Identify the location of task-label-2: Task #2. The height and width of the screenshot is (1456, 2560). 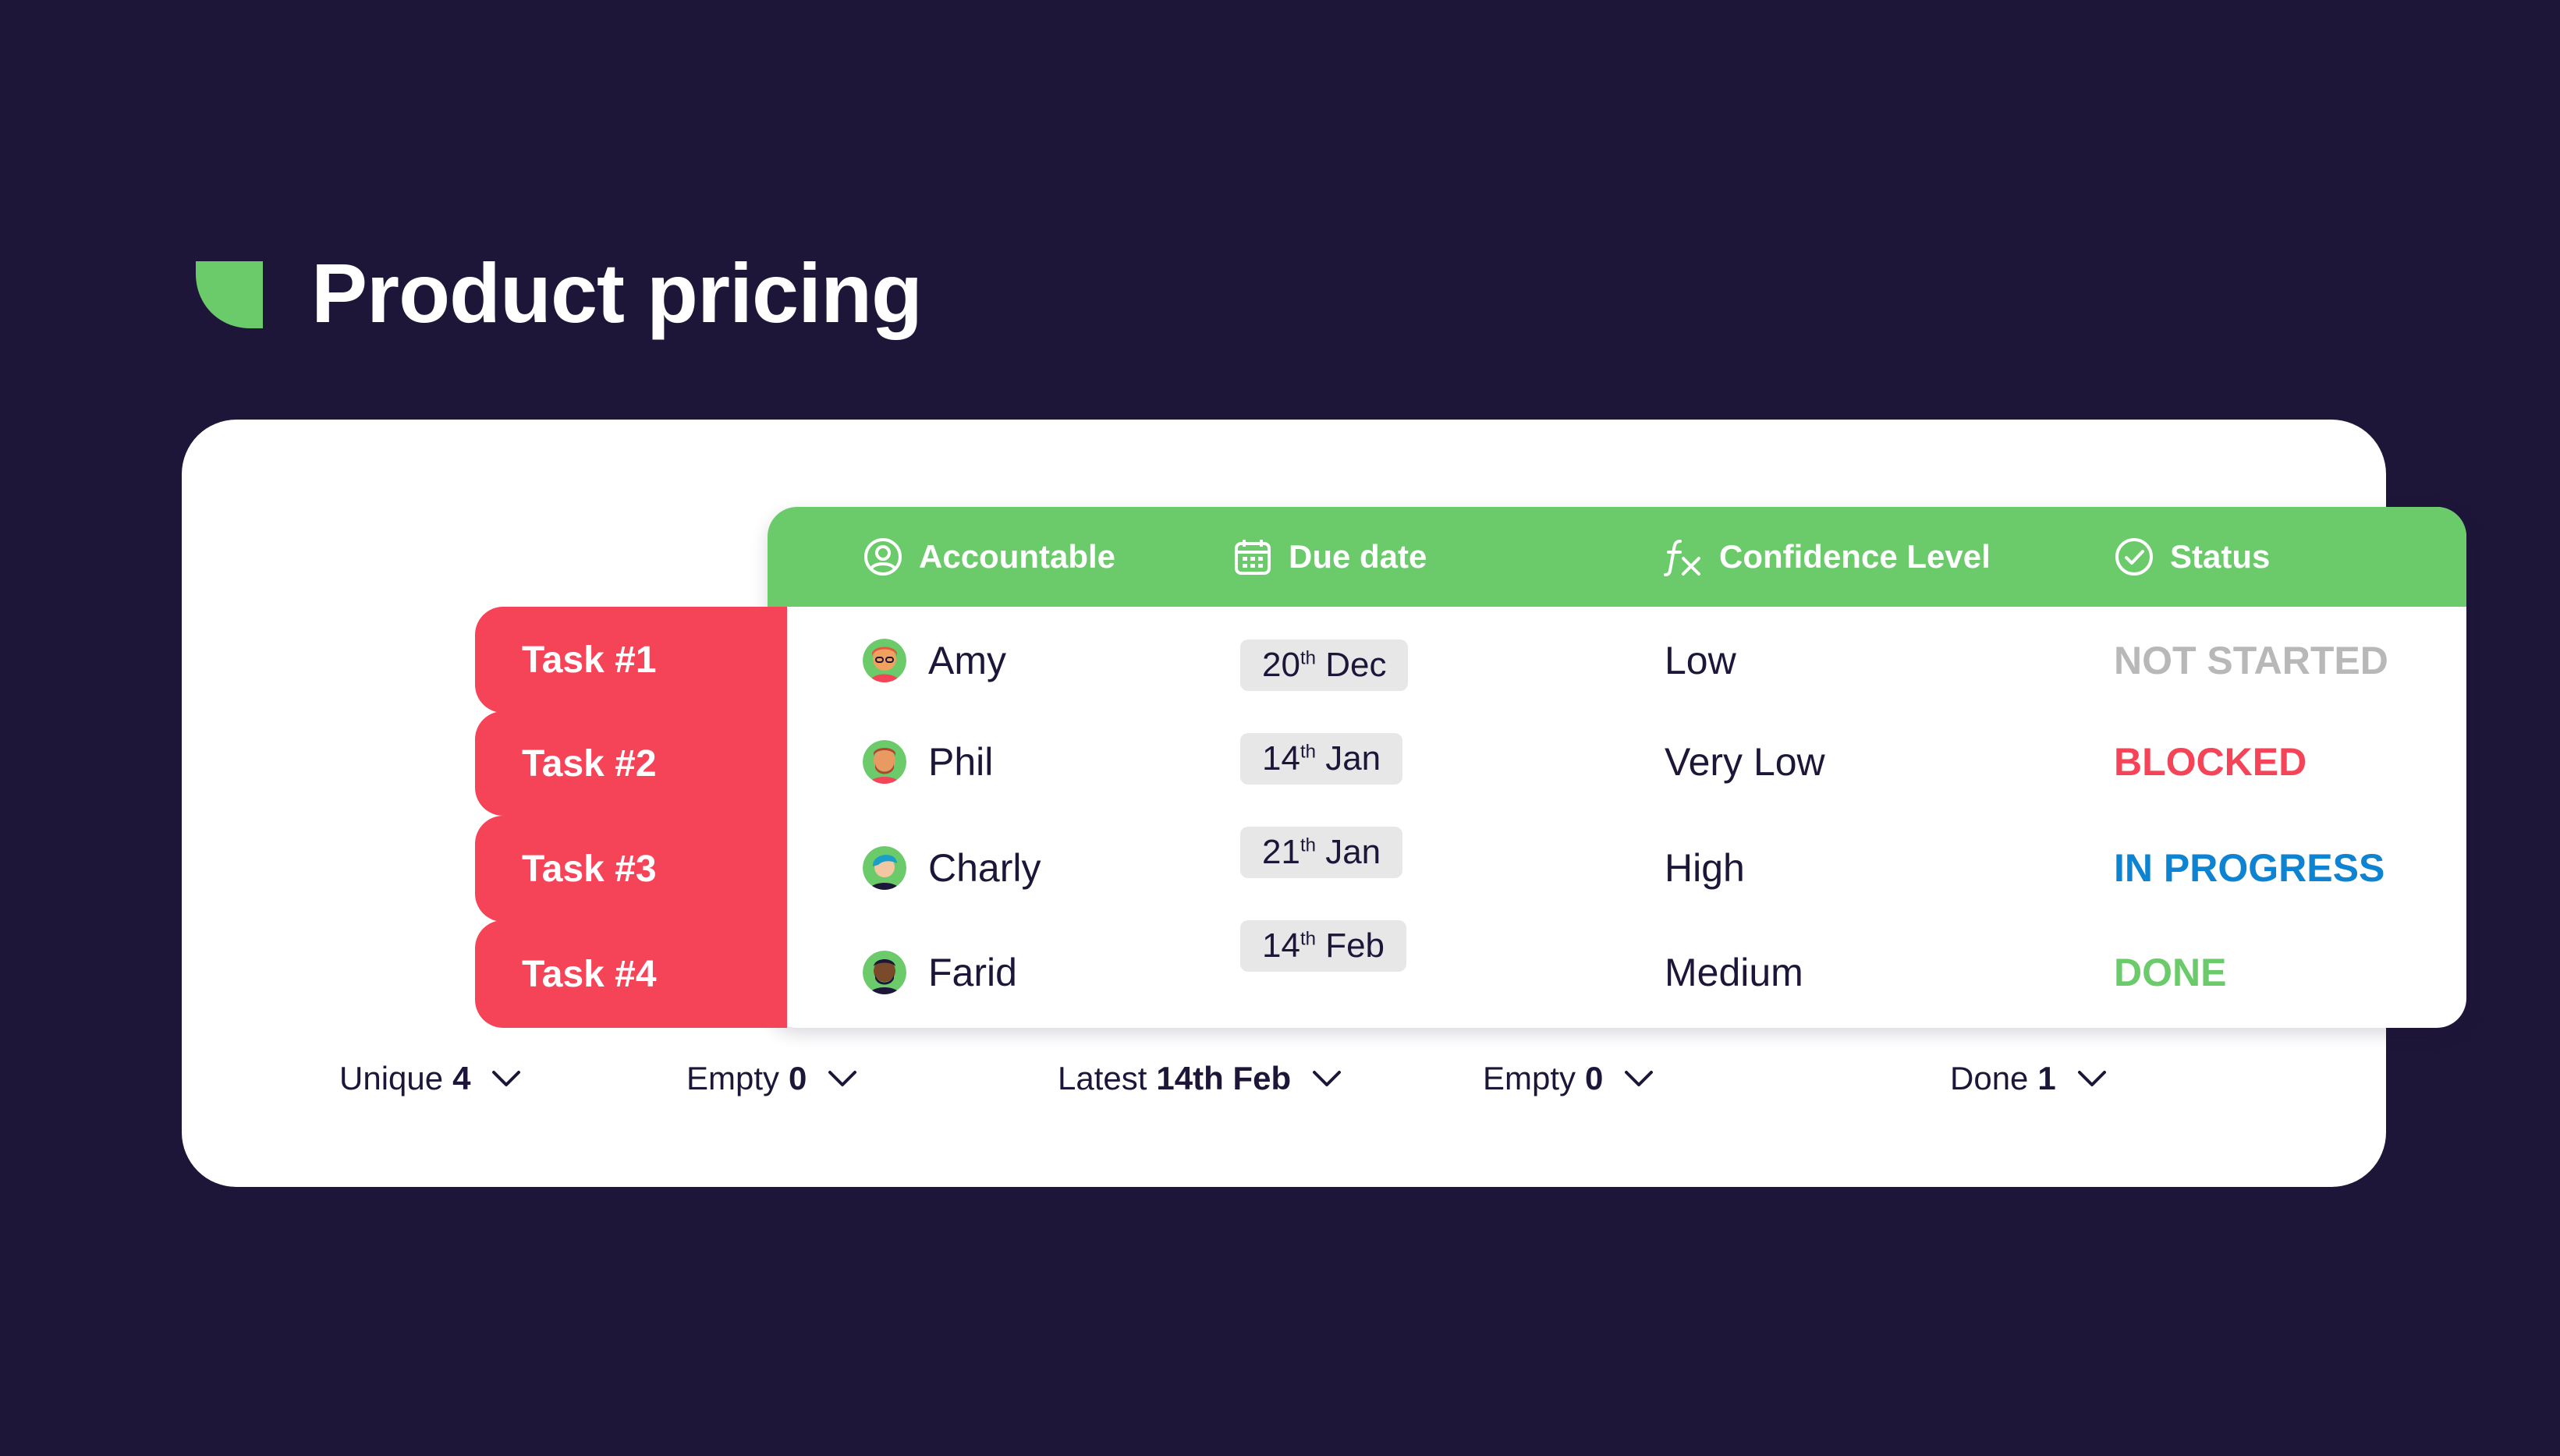
(631, 763).